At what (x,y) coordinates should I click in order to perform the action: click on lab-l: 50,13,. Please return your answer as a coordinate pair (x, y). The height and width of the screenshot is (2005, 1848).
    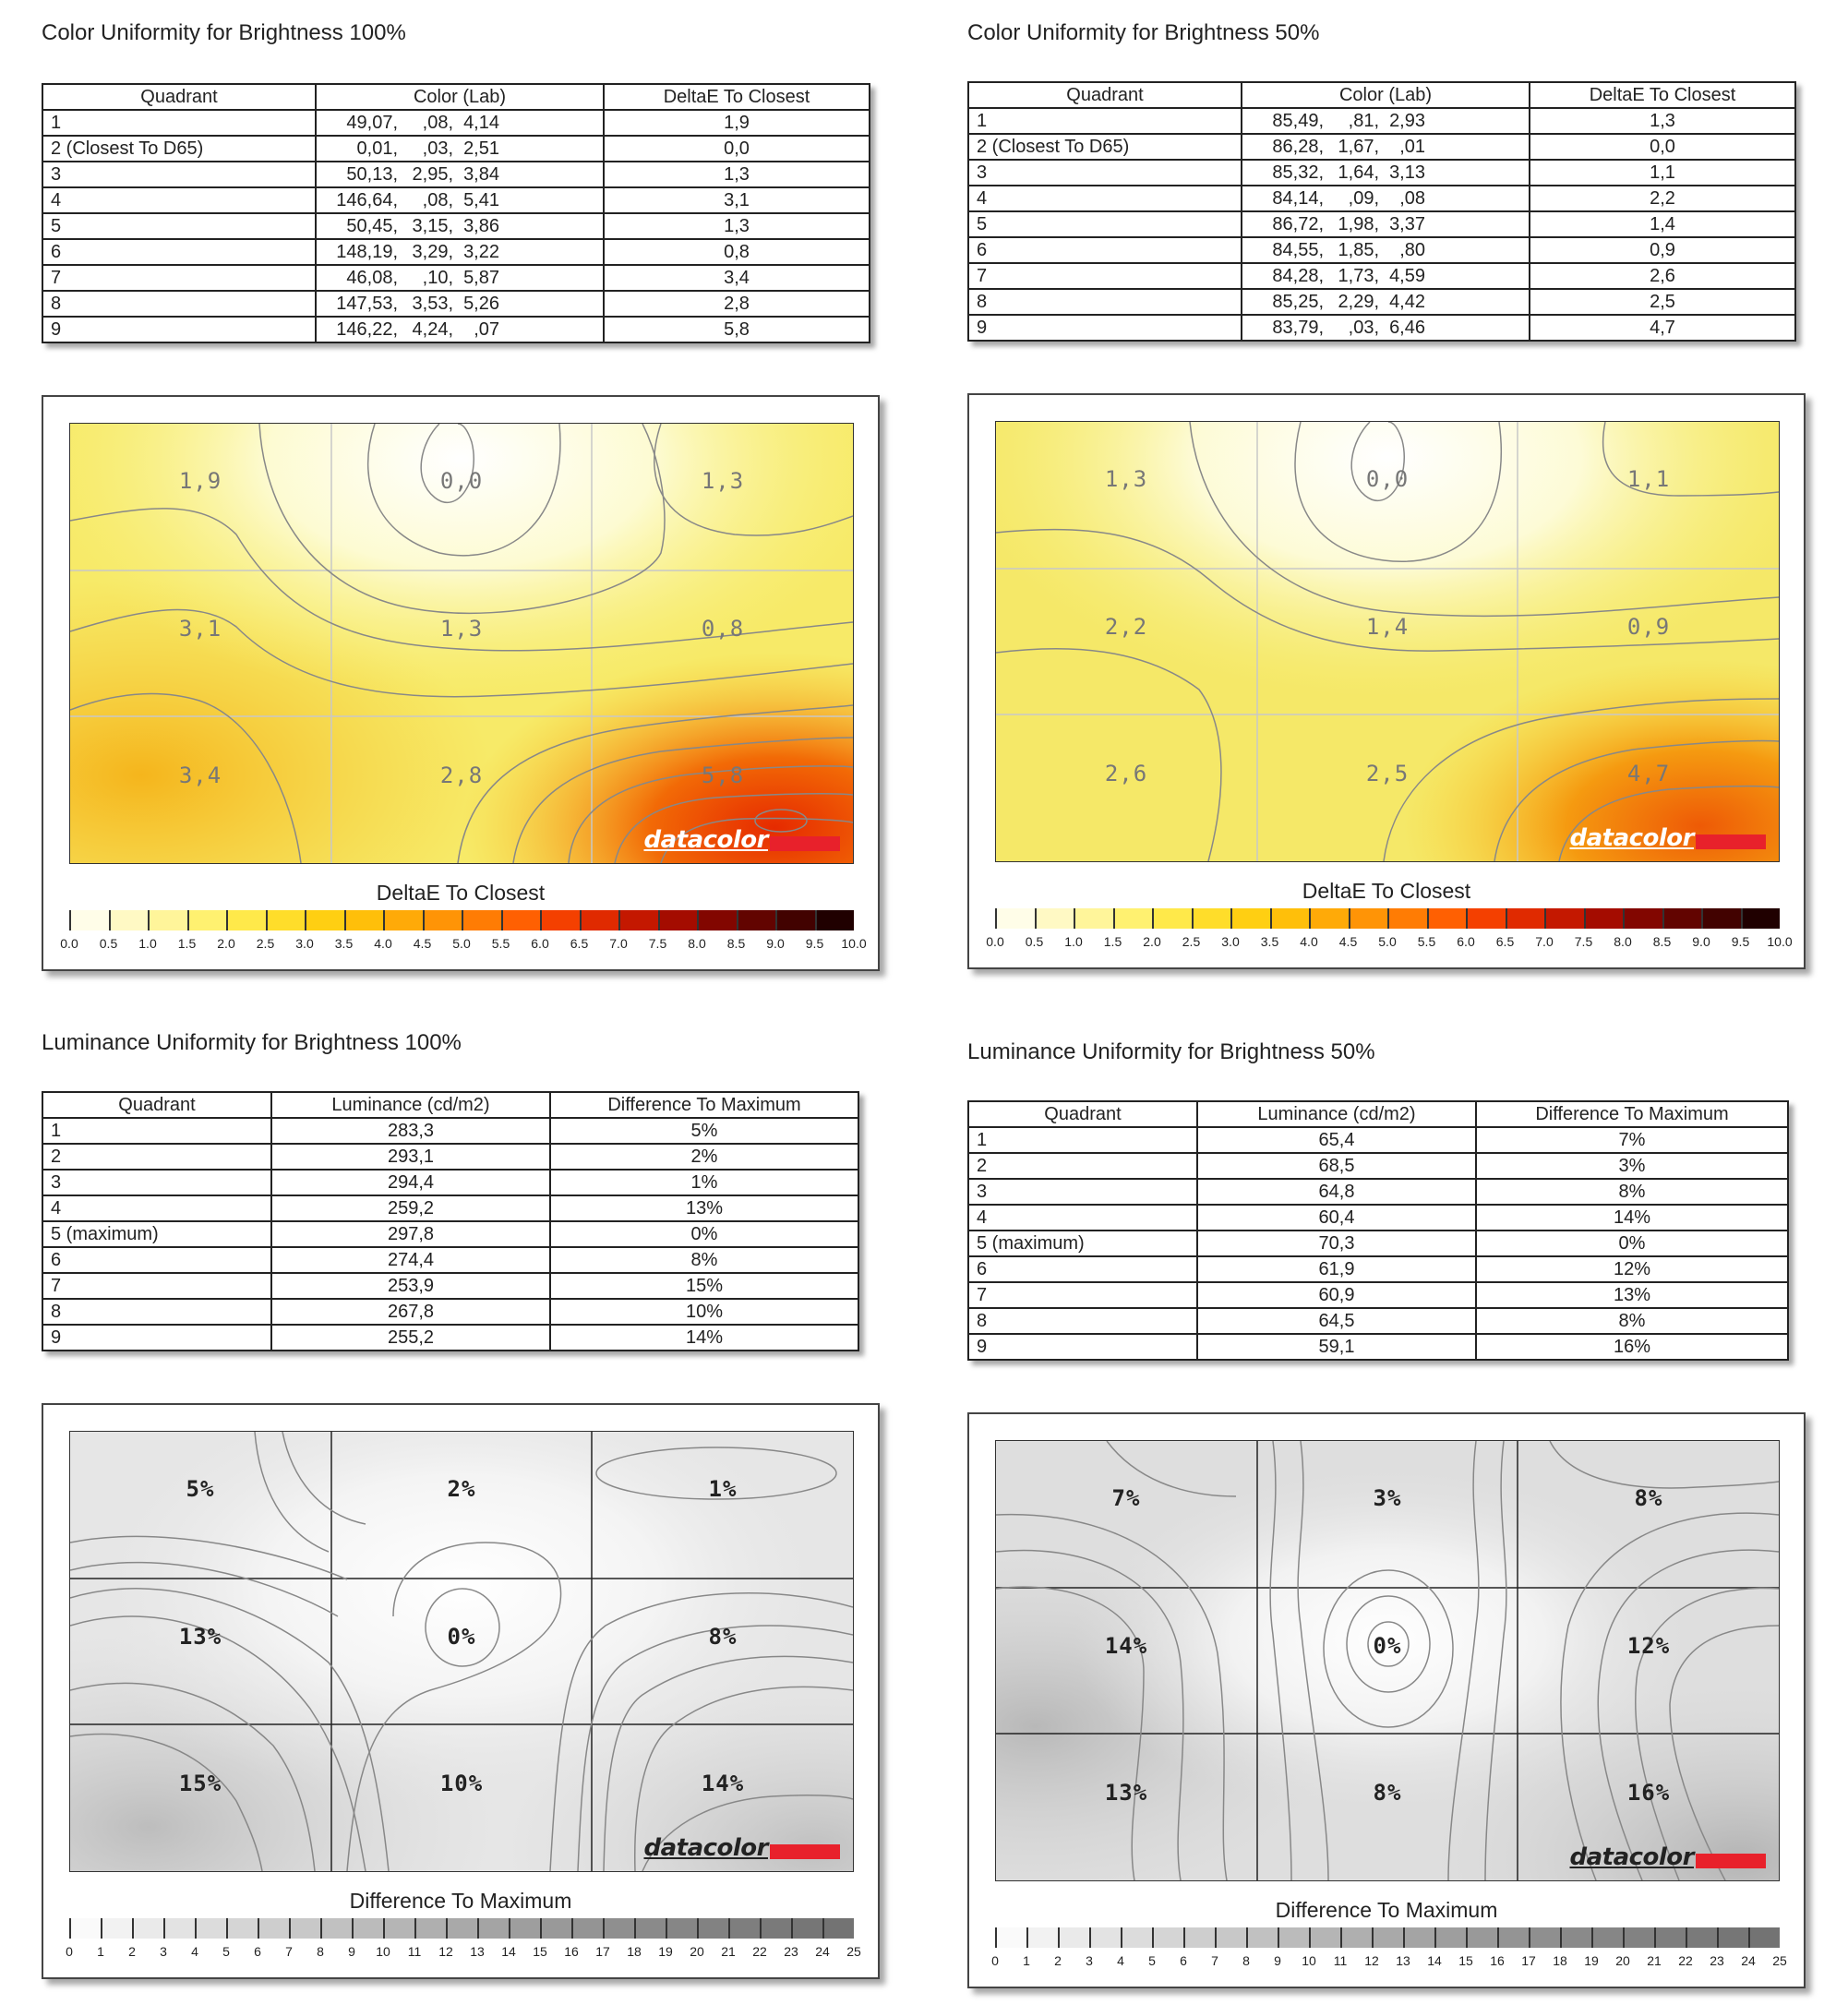
    Looking at the image, I should click on (372, 174).